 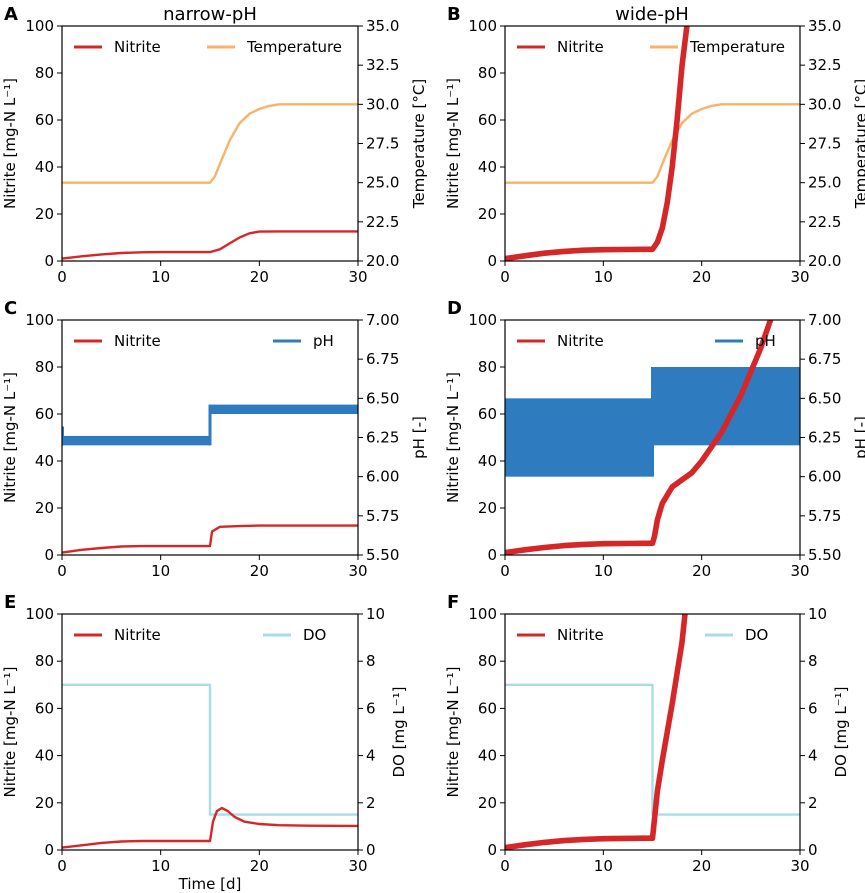 I want to click on y2-tick-label: 32.5, so click(x=382, y=65).